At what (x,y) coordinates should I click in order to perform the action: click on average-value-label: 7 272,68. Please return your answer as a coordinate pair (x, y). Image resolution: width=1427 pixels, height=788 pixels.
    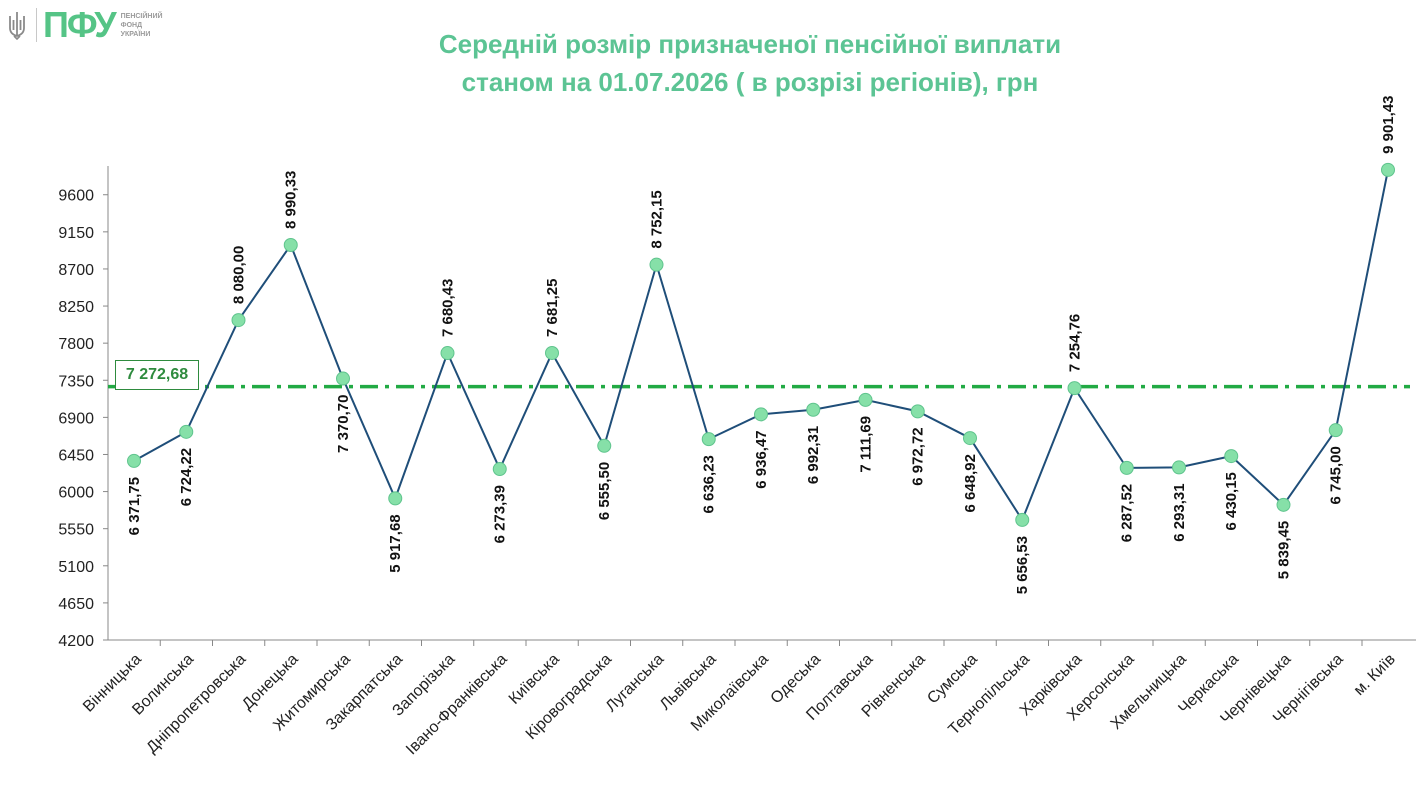
    Looking at the image, I should click on (157, 375).